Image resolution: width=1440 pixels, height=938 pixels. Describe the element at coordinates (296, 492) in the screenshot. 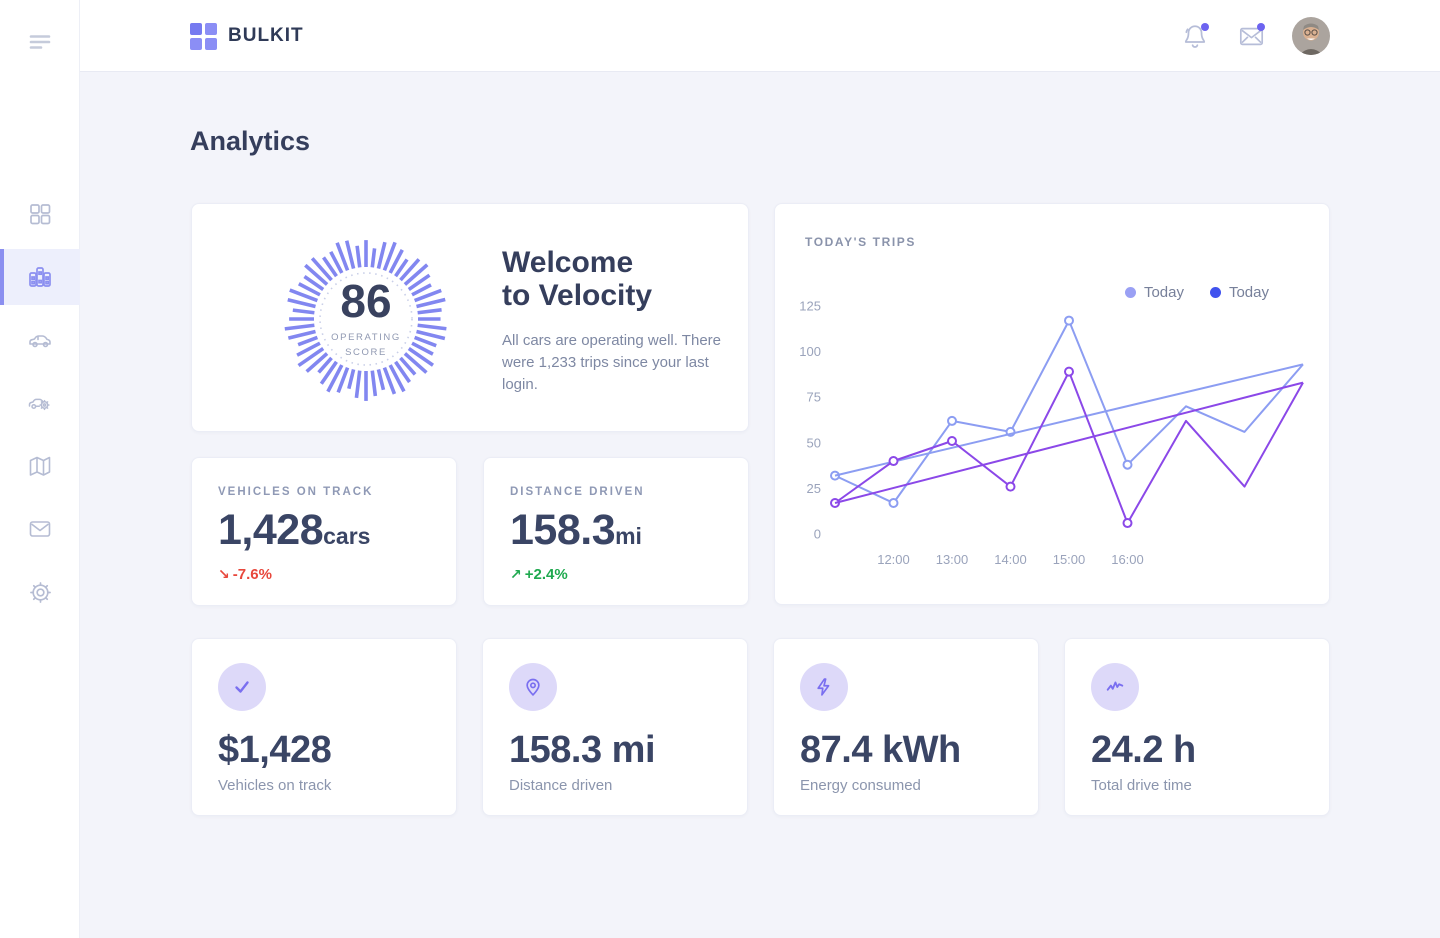

I see `kpi-label: VEHICLES ON TRACK` at that location.